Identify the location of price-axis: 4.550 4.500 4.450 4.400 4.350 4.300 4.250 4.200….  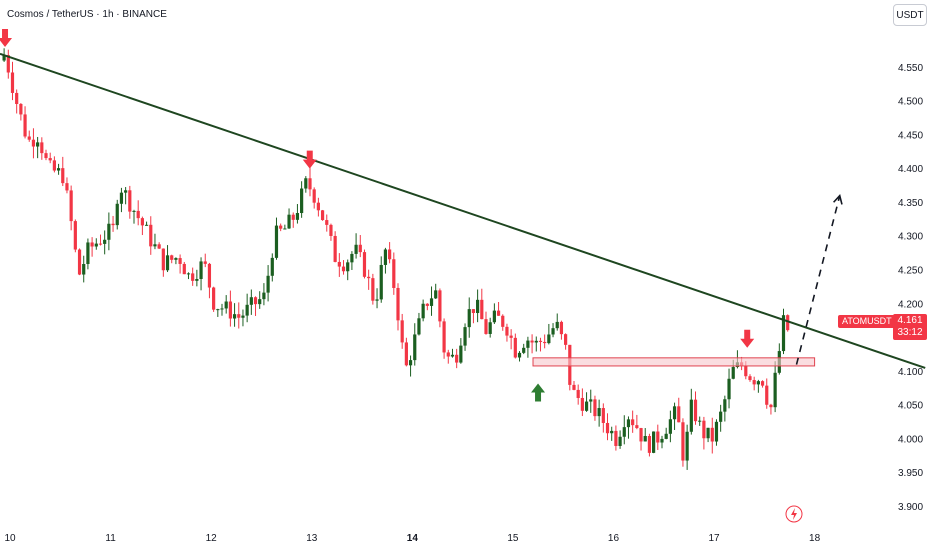
(910, 288).